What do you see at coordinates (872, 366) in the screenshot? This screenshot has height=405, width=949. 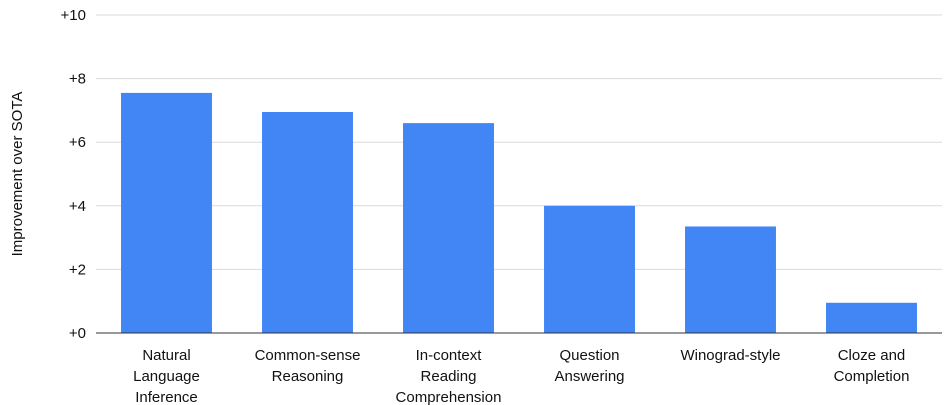 I see `x-category-label: Cloze and Completion` at bounding box center [872, 366].